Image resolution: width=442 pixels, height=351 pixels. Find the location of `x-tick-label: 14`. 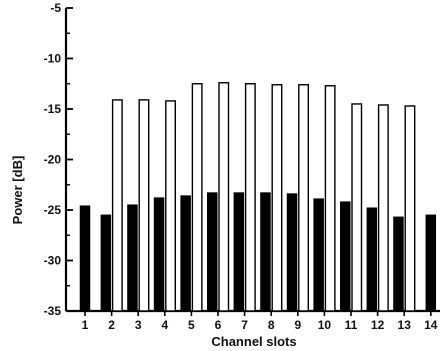

x-tick-label: 14 is located at coordinates (431, 325).